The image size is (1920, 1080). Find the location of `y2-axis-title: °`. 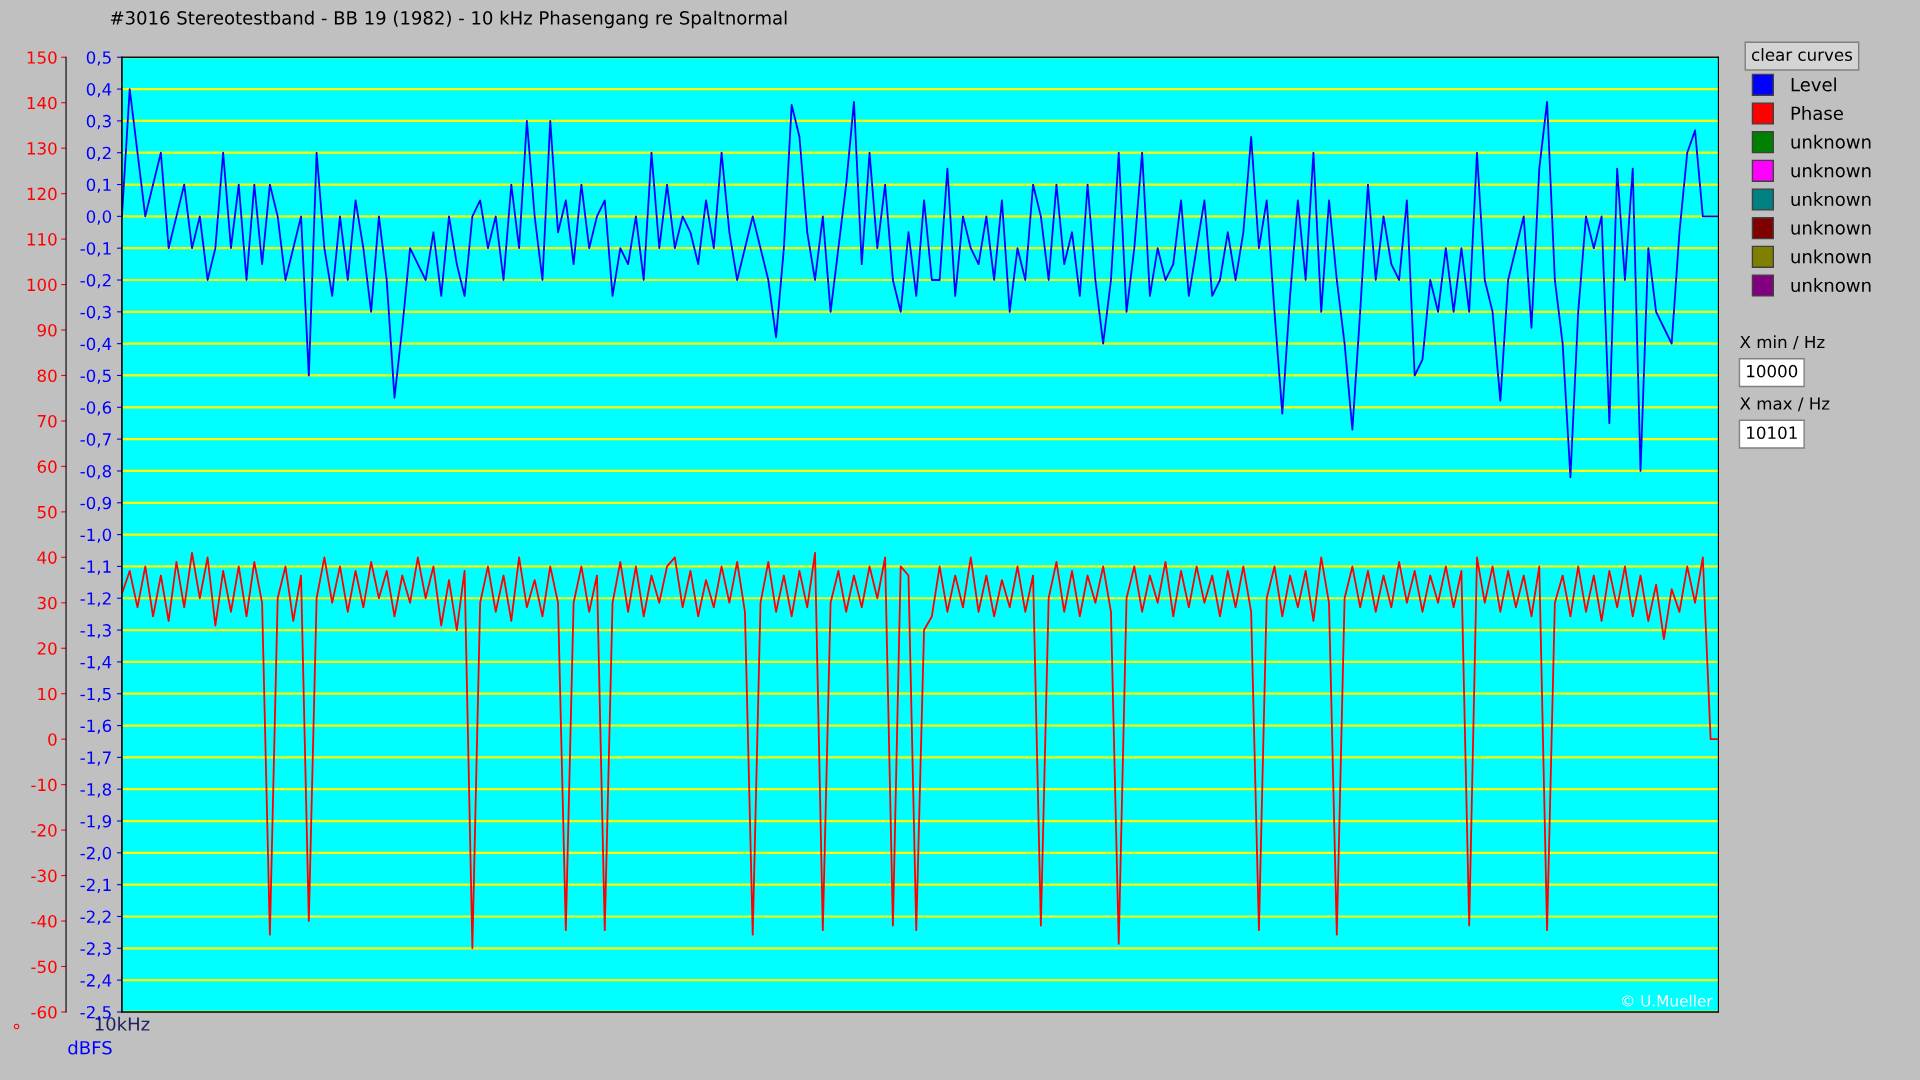

y2-axis-title: ° is located at coordinates (16, 1026).